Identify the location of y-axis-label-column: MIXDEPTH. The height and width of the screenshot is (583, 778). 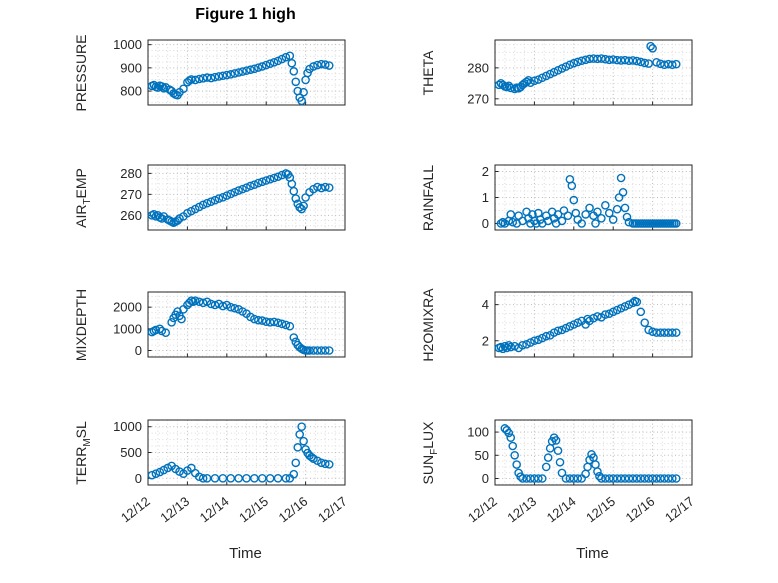
(83, 324).